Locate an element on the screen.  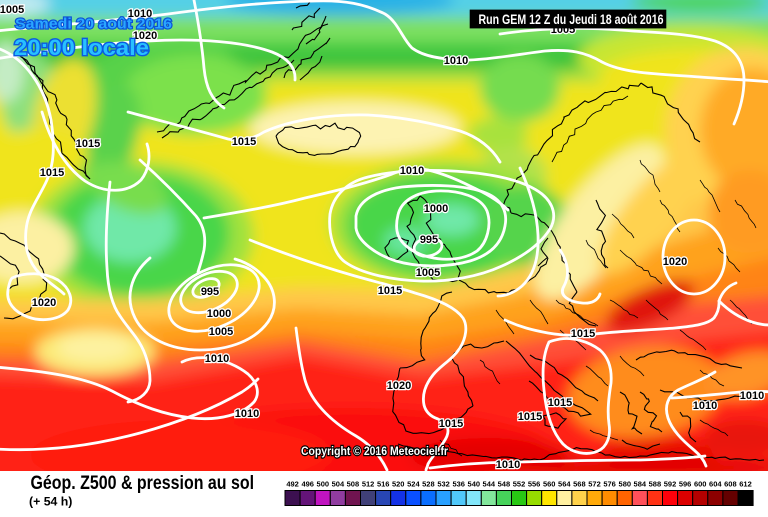
svg-text: Géop. Z500 & pression au sol is located at coordinates (143, 483).